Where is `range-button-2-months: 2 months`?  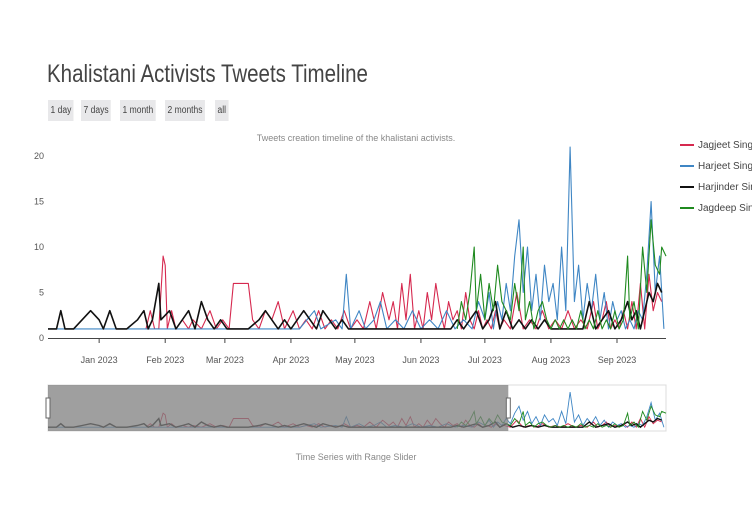 range-button-2-months: 2 months is located at coordinates (185, 110).